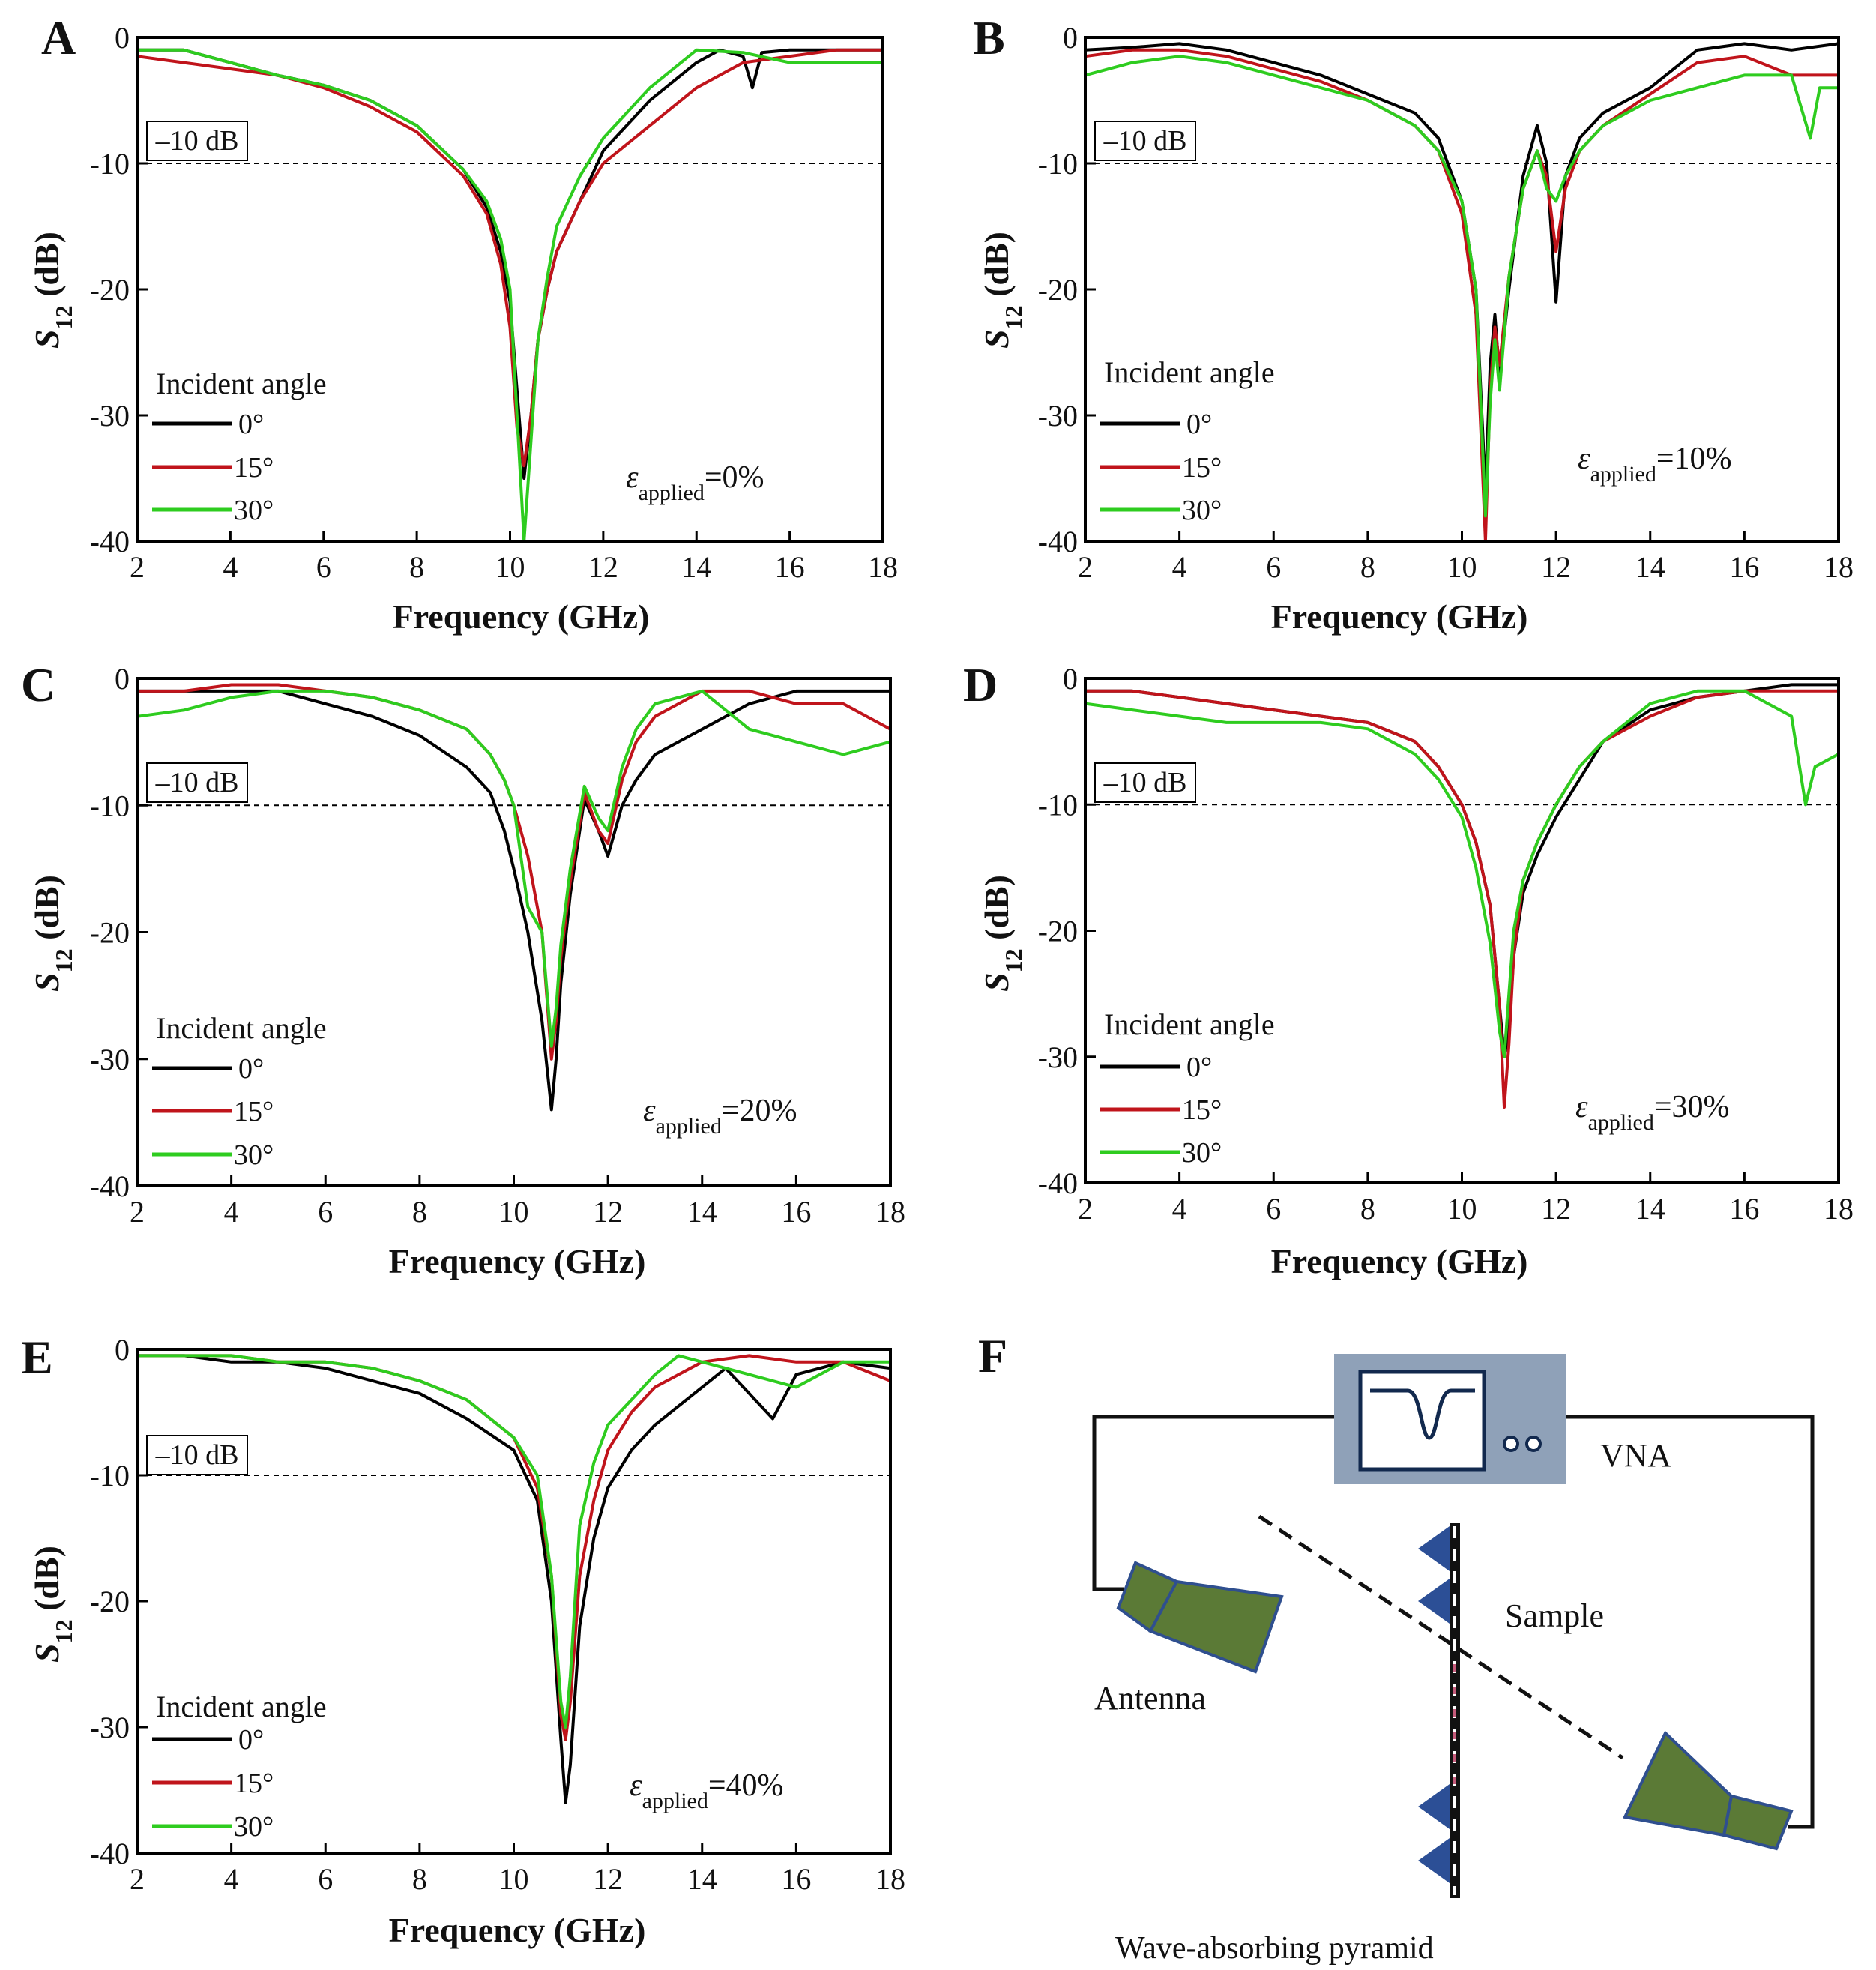 This screenshot has width=1876, height=1970. Describe the element at coordinates (38, 684) in the screenshot. I see `panel-letter-c: C` at that location.